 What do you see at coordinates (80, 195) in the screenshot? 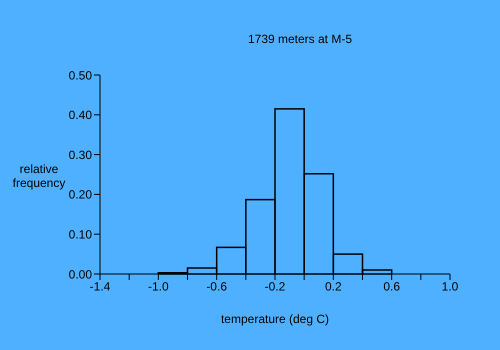
I see `y-tick-label: 0.20` at bounding box center [80, 195].